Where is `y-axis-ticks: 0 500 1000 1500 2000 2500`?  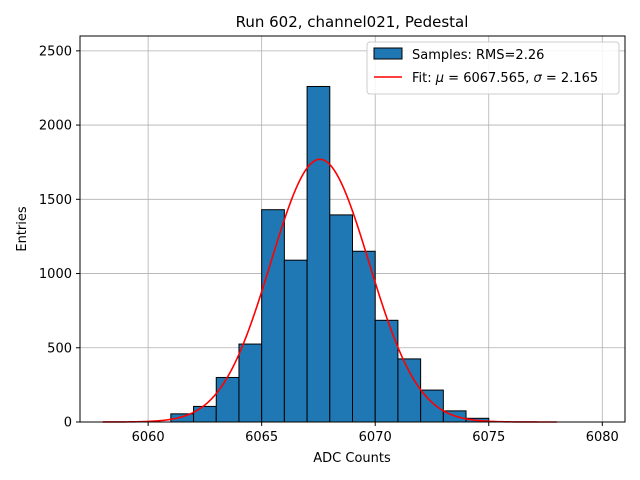
y-axis-ticks: 0 500 1000 1500 2000 2500 is located at coordinates (59, 237).